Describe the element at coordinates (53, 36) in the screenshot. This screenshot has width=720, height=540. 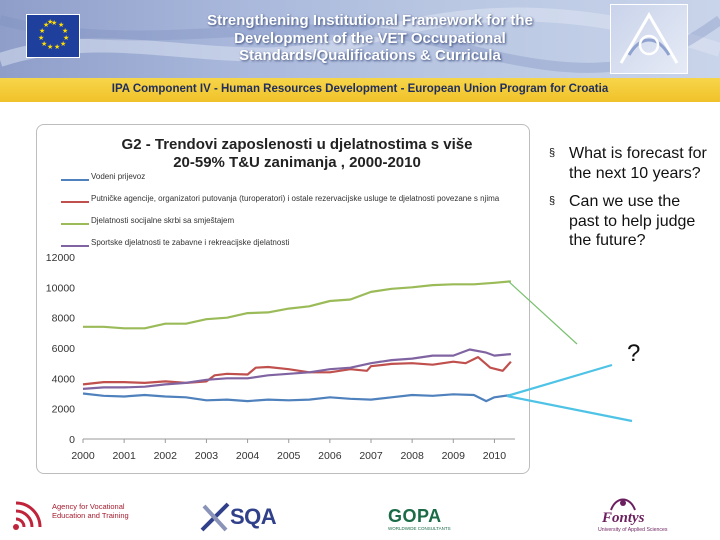
I see `eu-flag-icon: ★ ★ ★ ★ ★ ★ ★ ★ ★ ★ ★ ★` at that location.